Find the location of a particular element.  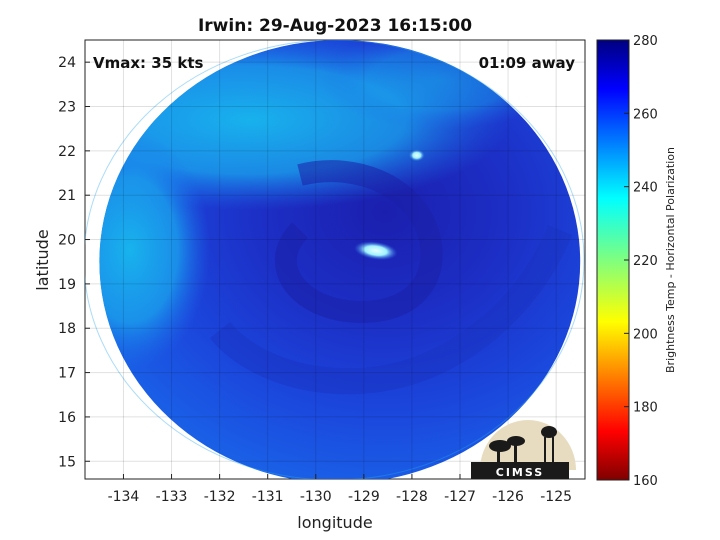

colorbar-tick-label: 260 is located at coordinates (645, 114).